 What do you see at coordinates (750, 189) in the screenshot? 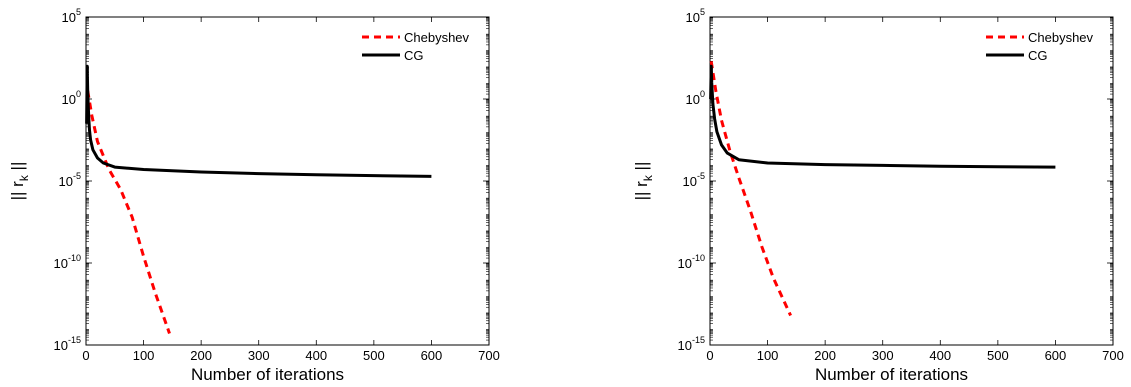
I see `series-line-chebyshev` at bounding box center [750, 189].